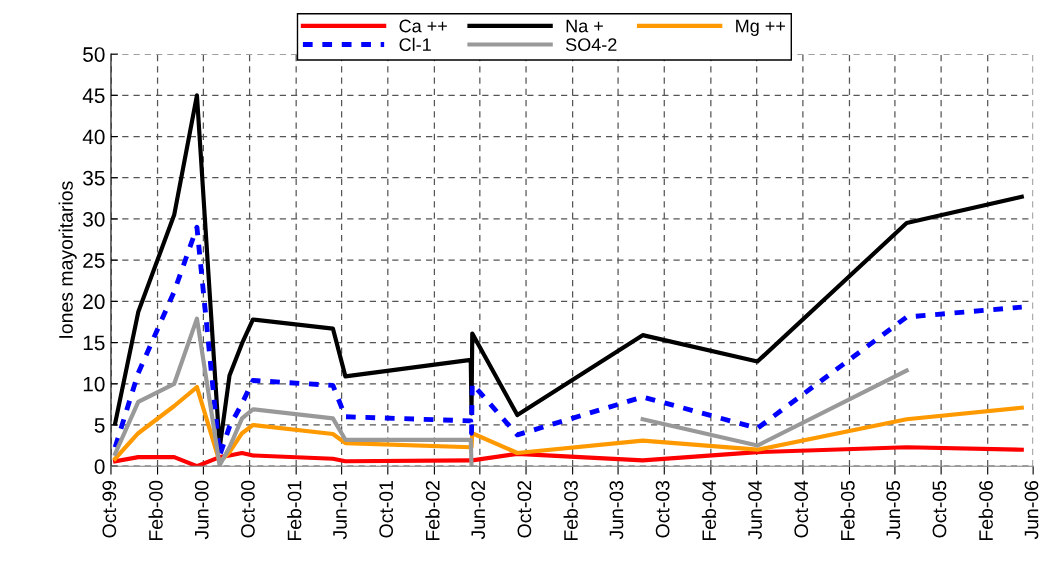 Image resolution: width=1042 pixels, height=582 pixels. Describe the element at coordinates (478, 510) in the screenshot. I see `x-tick-label: Jun-02` at that location.